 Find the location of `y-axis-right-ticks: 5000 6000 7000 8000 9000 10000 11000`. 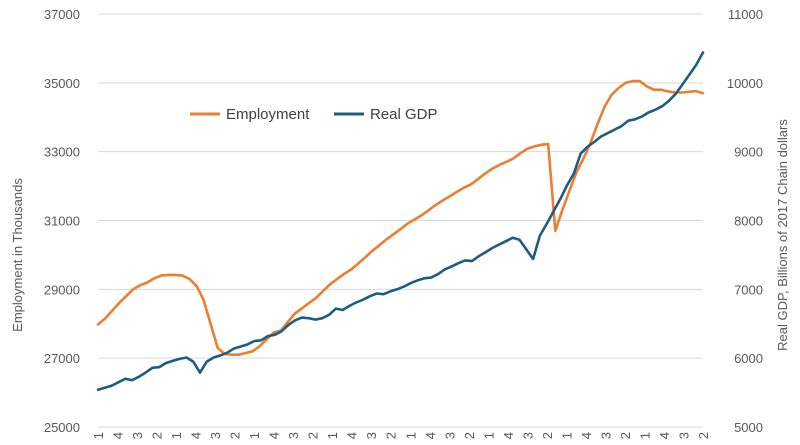

y-axis-right-ticks: 5000 6000 7000 8000 9000 10000 11000 is located at coordinates (745, 221).